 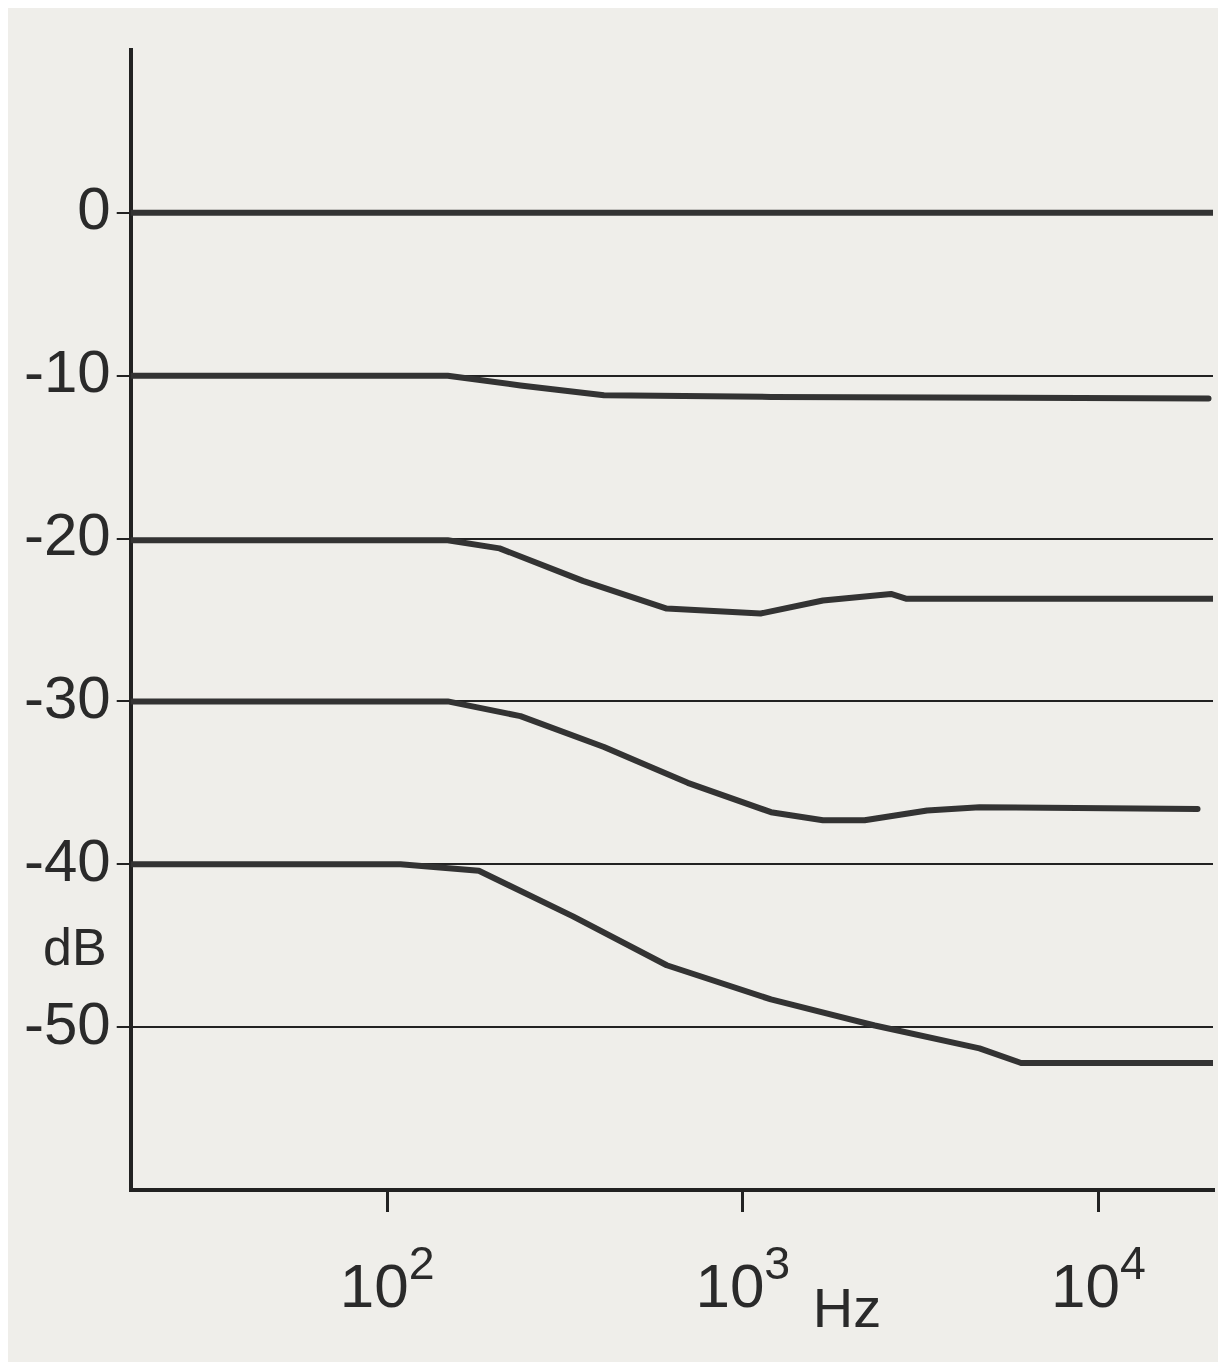 What do you see at coordinates (847, 1307) in the screenshot?
I see `x-axis-title: Hz` at bounding box center [847, 1307].